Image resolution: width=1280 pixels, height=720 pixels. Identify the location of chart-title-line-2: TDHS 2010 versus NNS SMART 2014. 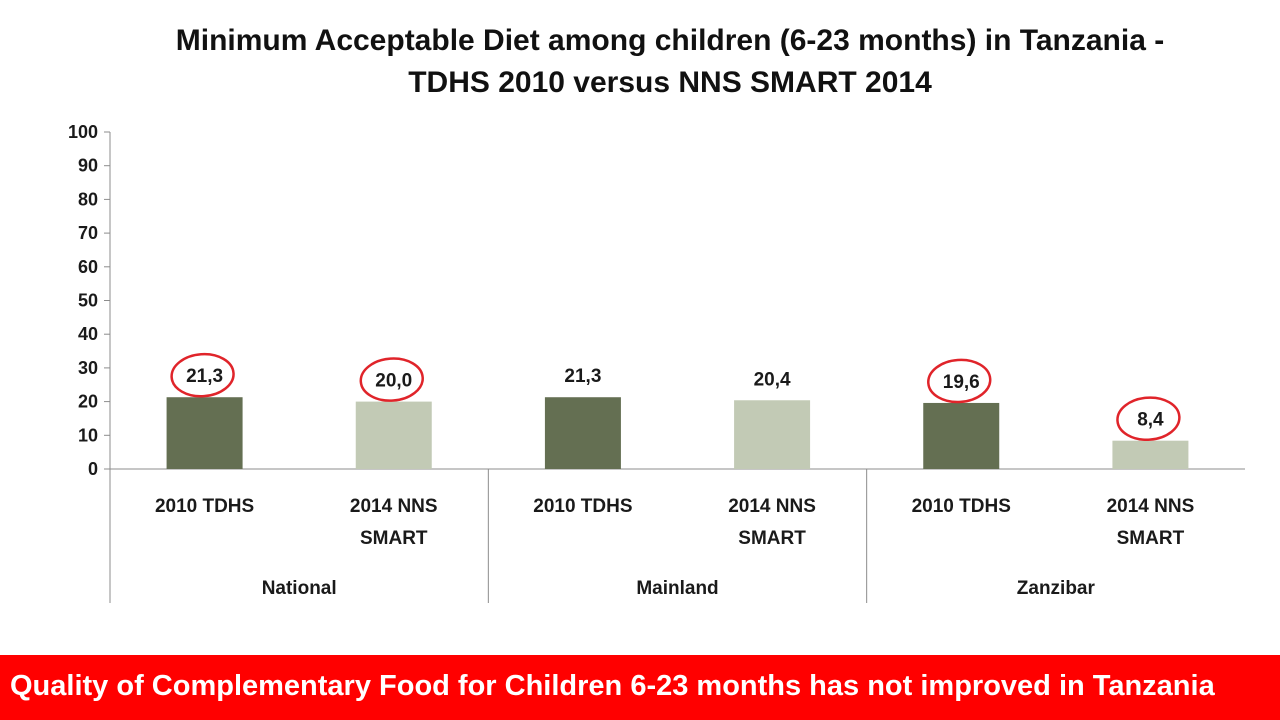
(670, 82).